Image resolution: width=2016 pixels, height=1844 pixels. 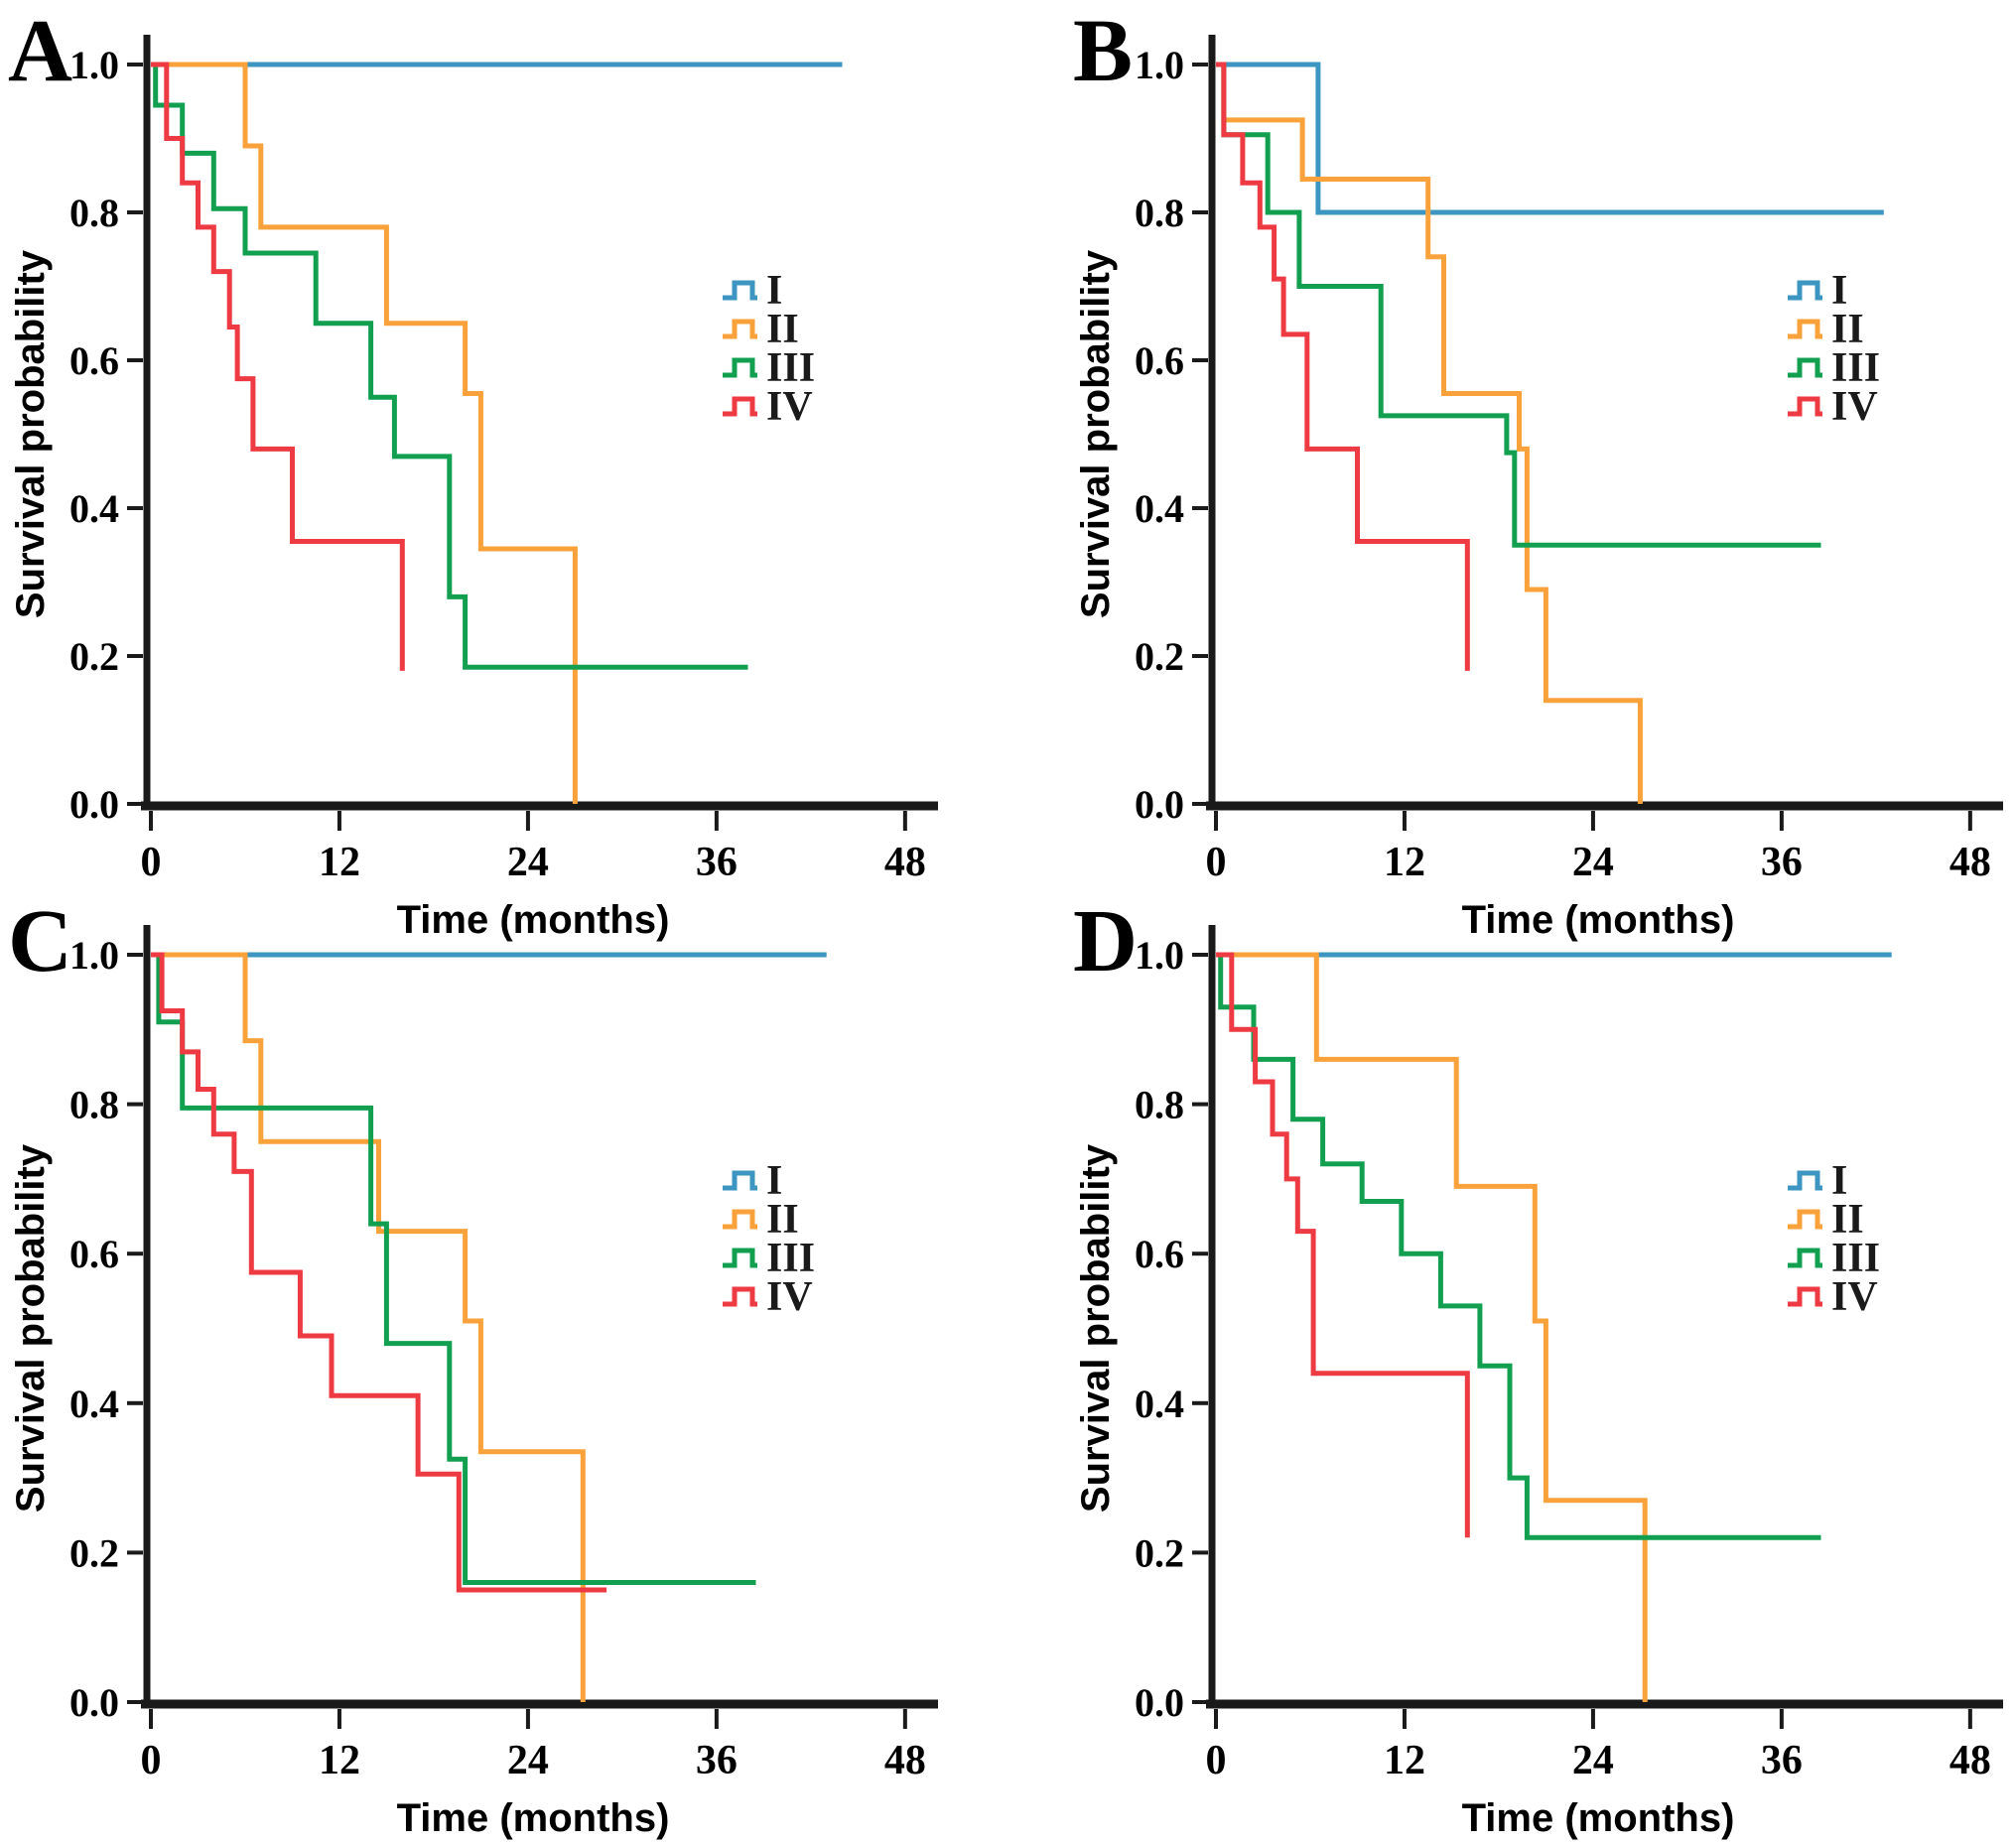 I want to click on y-axis-title-c: Survival probability, so click(x=31, y=1328).